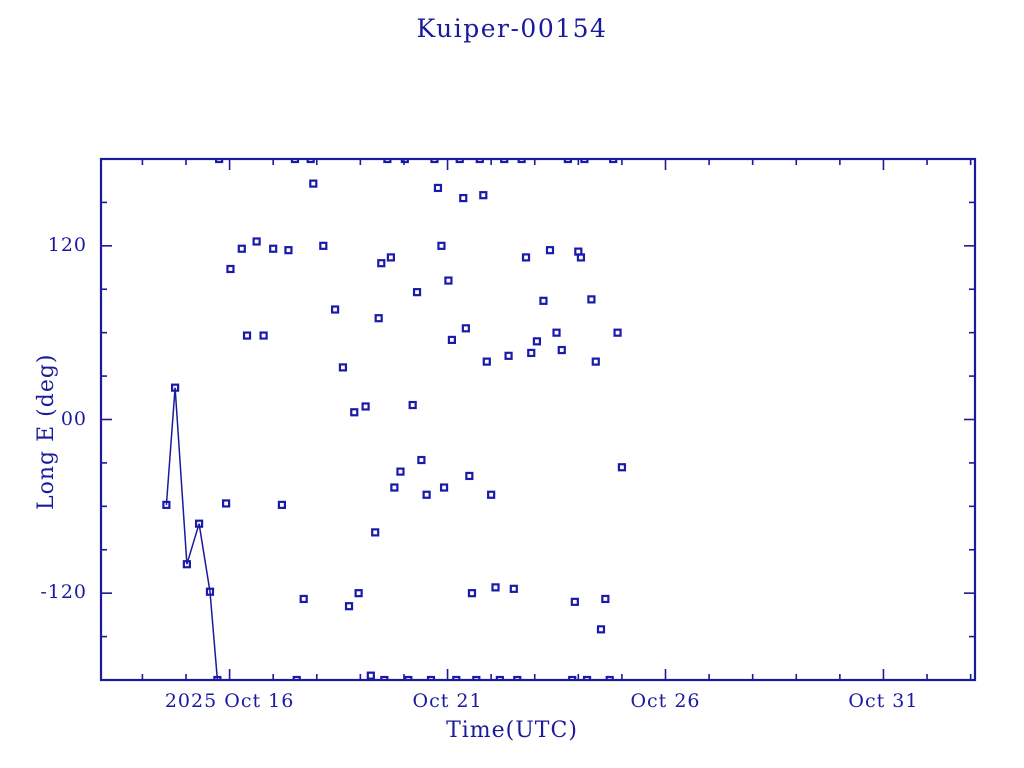 This screenshot has height=768, width=1024. I want to click on y-tick-label: 120, so click(67, 244).